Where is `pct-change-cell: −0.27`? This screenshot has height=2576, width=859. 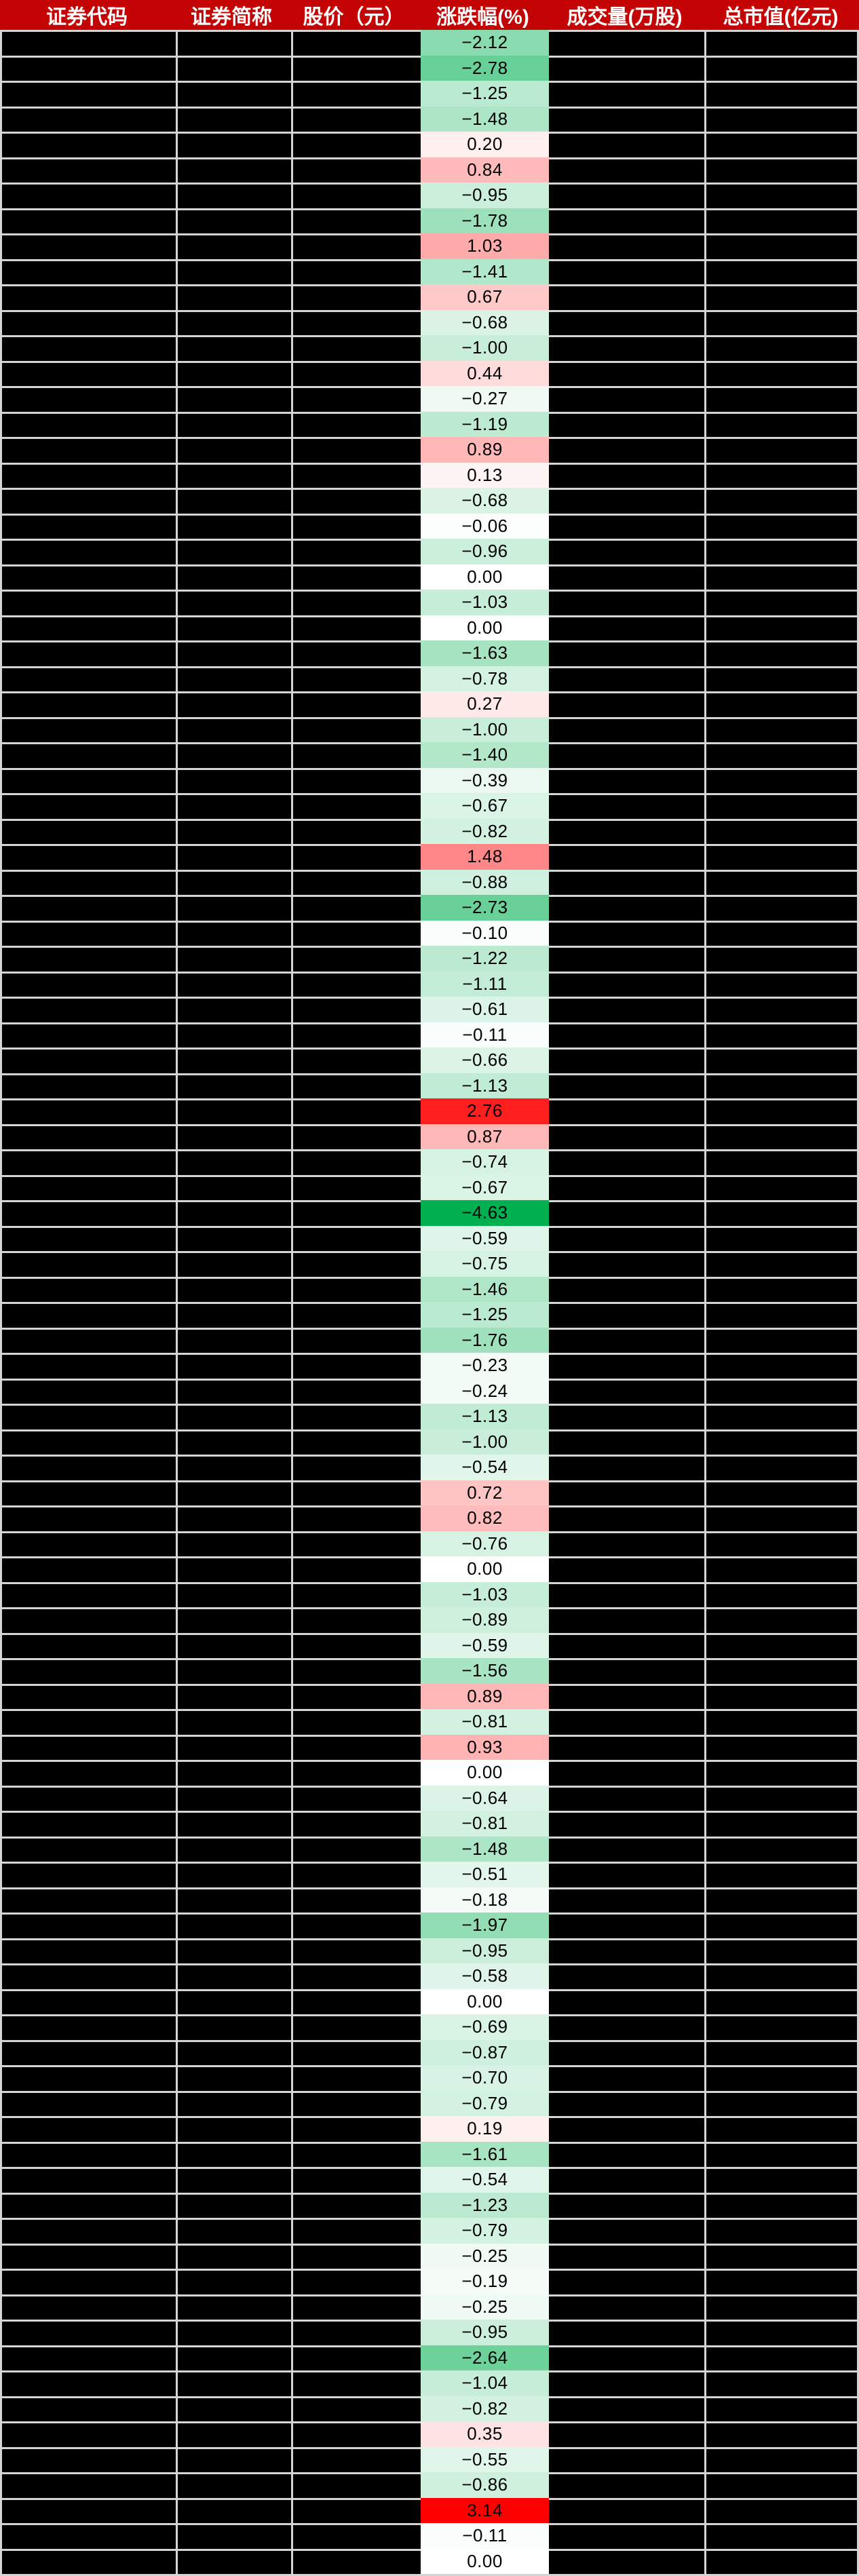 pct-change-cell: −0.27 is located at coordinates (485, 399).